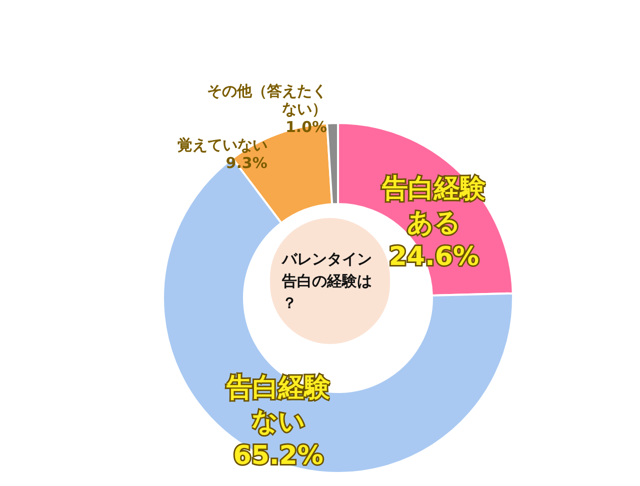 Image resolution: width=640 pixels, height=486 pixels. Describe the element at coordinates (267, 100) in the screenshot. I see `slice-label: その他（答えたくない）` at that location.